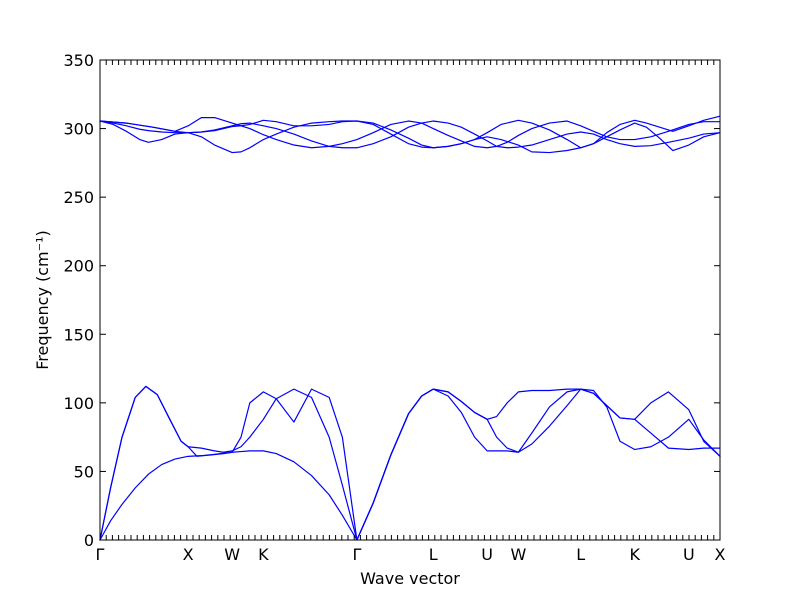  Describe the element at coordinates (84, 471) in the screenshot. I see `y-tick-label: 50` at that location.